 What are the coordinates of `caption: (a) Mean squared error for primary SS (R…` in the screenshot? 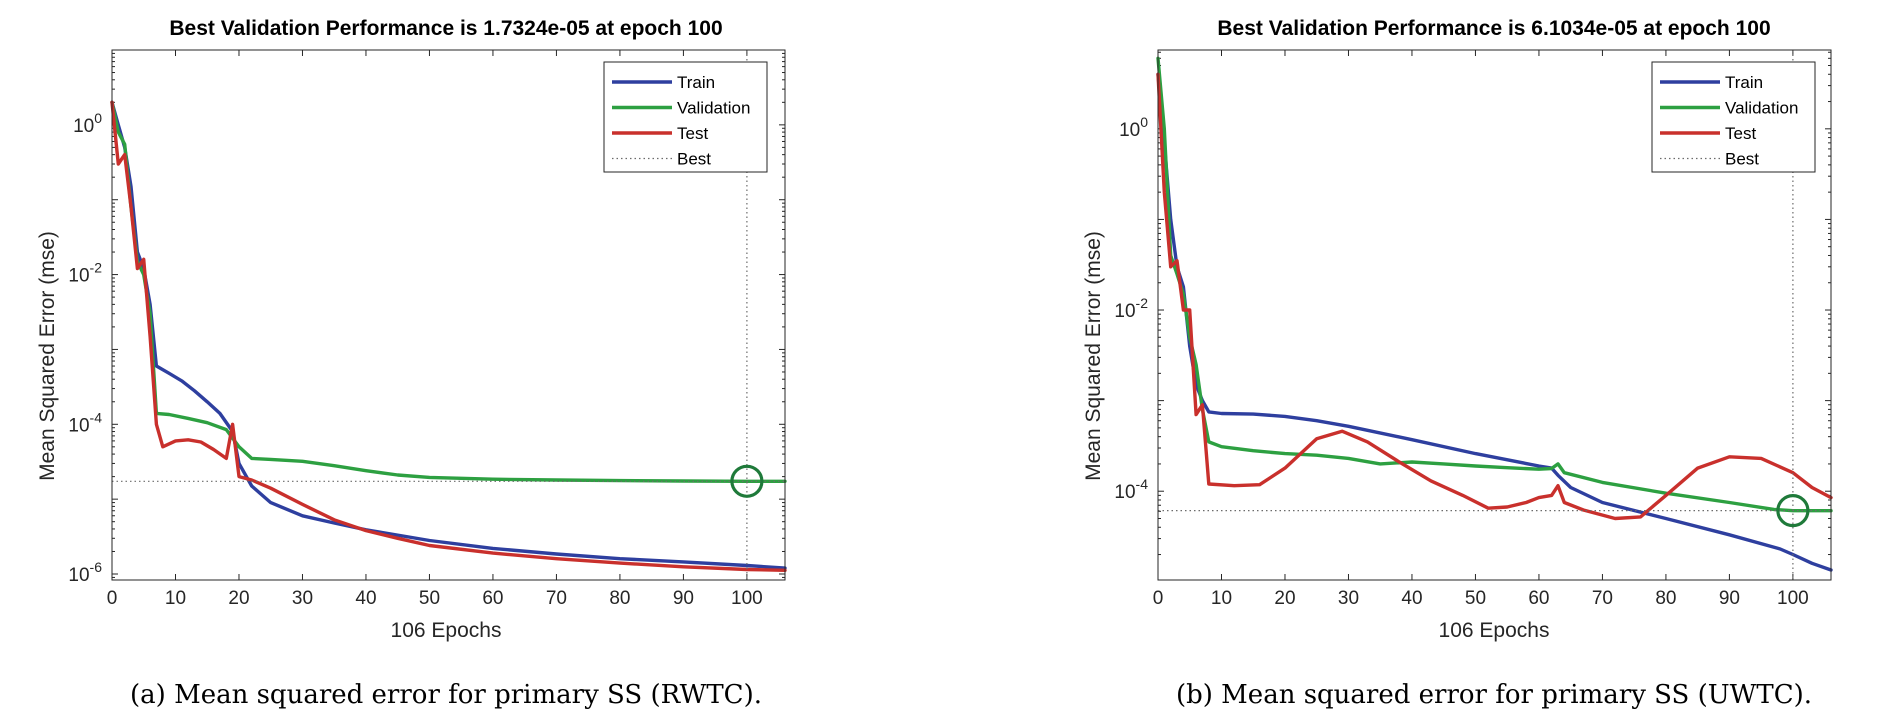 It's located at (446, 695).